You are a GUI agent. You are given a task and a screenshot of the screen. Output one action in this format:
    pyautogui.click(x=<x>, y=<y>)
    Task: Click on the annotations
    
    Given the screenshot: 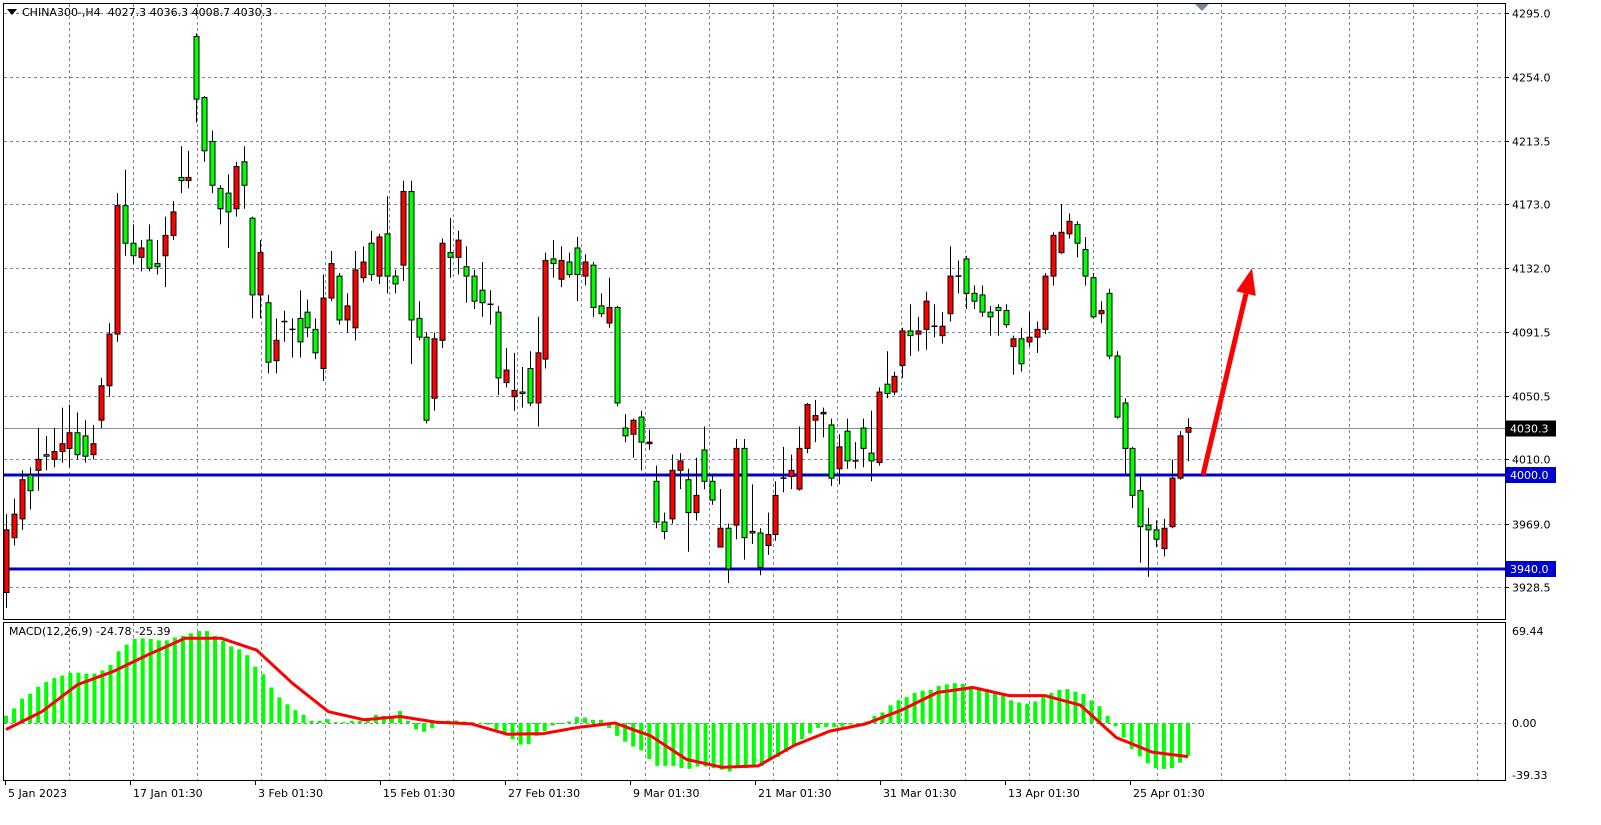 What is the action you would take?
    pyautogui.click(x=1225, y=240)
    